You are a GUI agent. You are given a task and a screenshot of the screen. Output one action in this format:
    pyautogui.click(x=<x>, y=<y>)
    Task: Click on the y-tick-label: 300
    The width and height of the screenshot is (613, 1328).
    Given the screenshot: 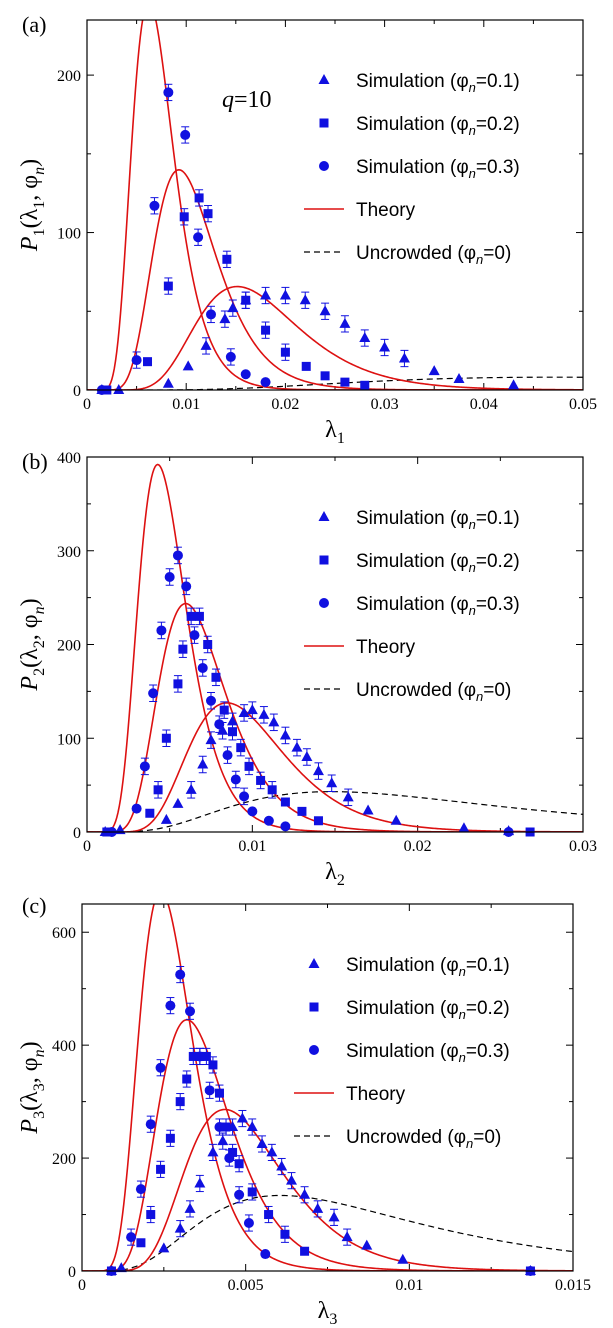 What is the action you would take?
    pyautogui.click(x=69, y=552)
    